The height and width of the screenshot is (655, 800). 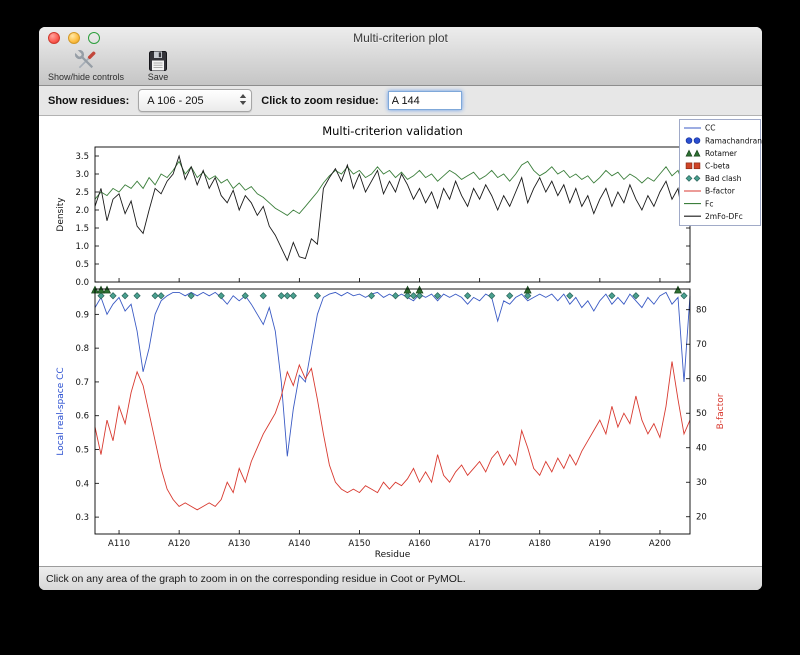 I want to click on svg-text: 50, so click(x=701, y=414).